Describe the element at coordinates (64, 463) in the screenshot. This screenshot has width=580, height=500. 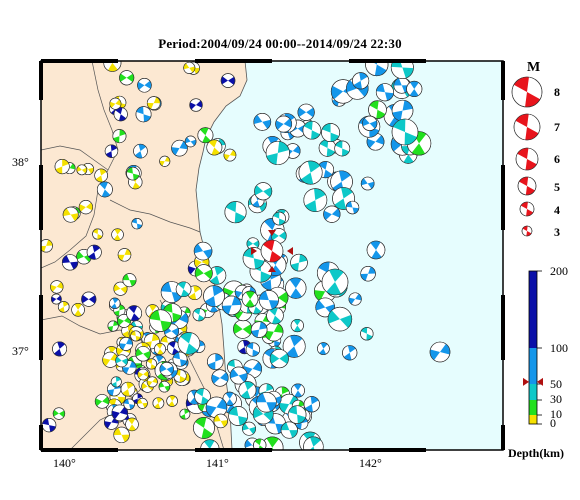
I see `x-label-140: 140°` at that location.